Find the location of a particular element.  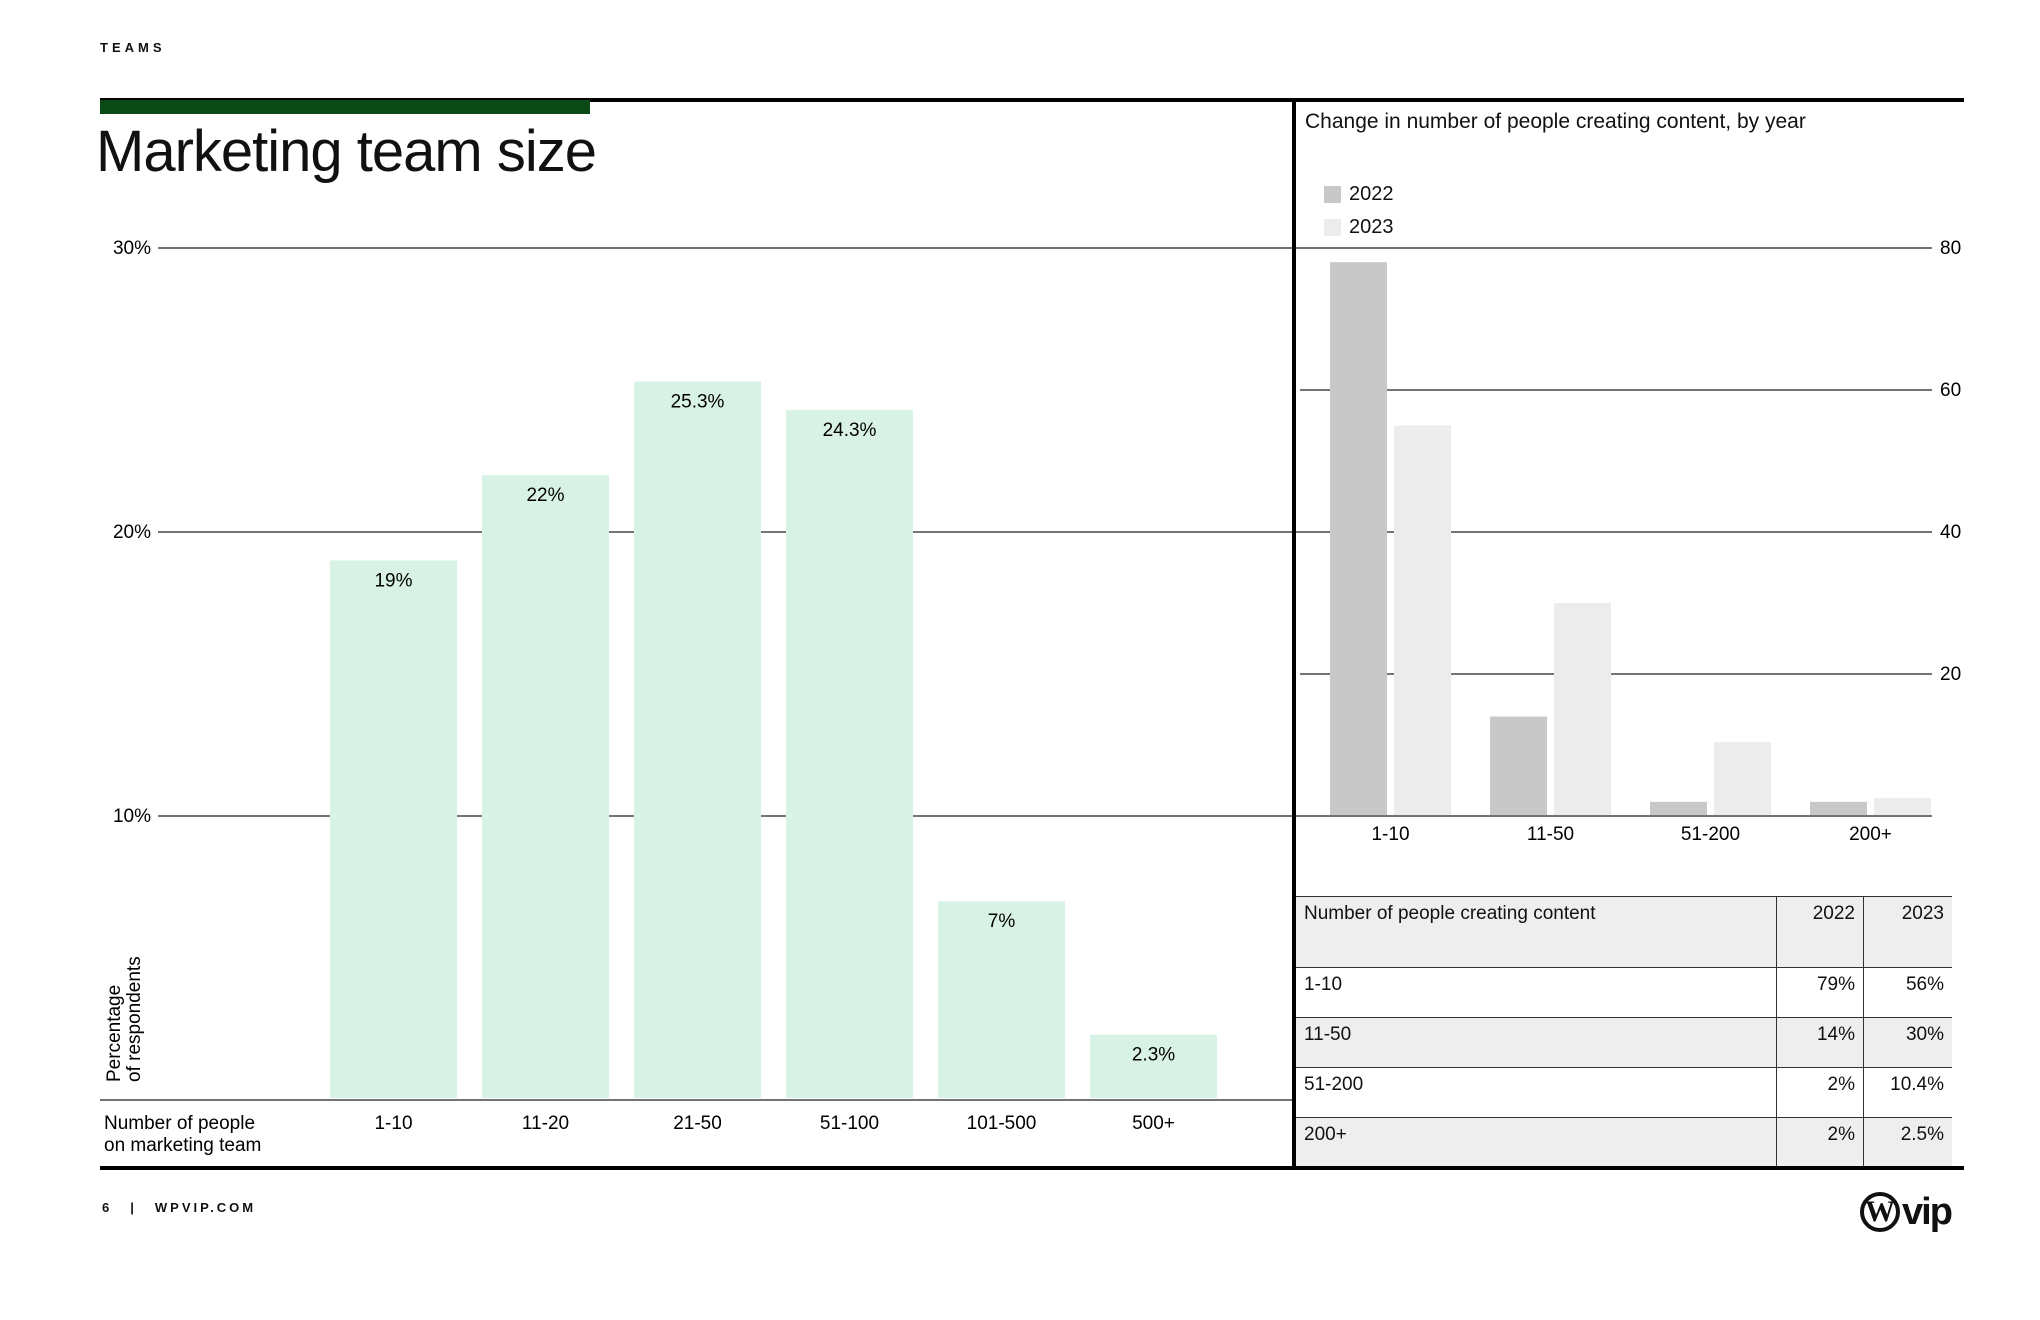

bar-value-label: 7% is located at coordinates (1002, 921).